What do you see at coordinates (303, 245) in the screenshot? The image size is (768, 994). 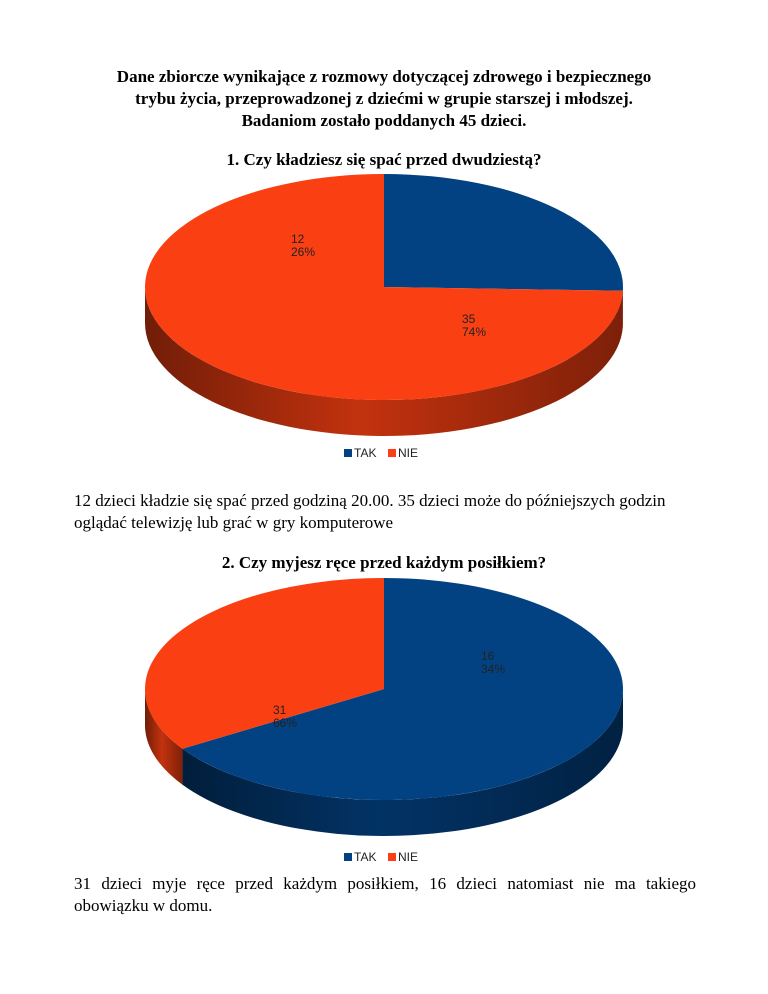 I see `data-label-tak: 12 26%` at bounding box center [303, 245].